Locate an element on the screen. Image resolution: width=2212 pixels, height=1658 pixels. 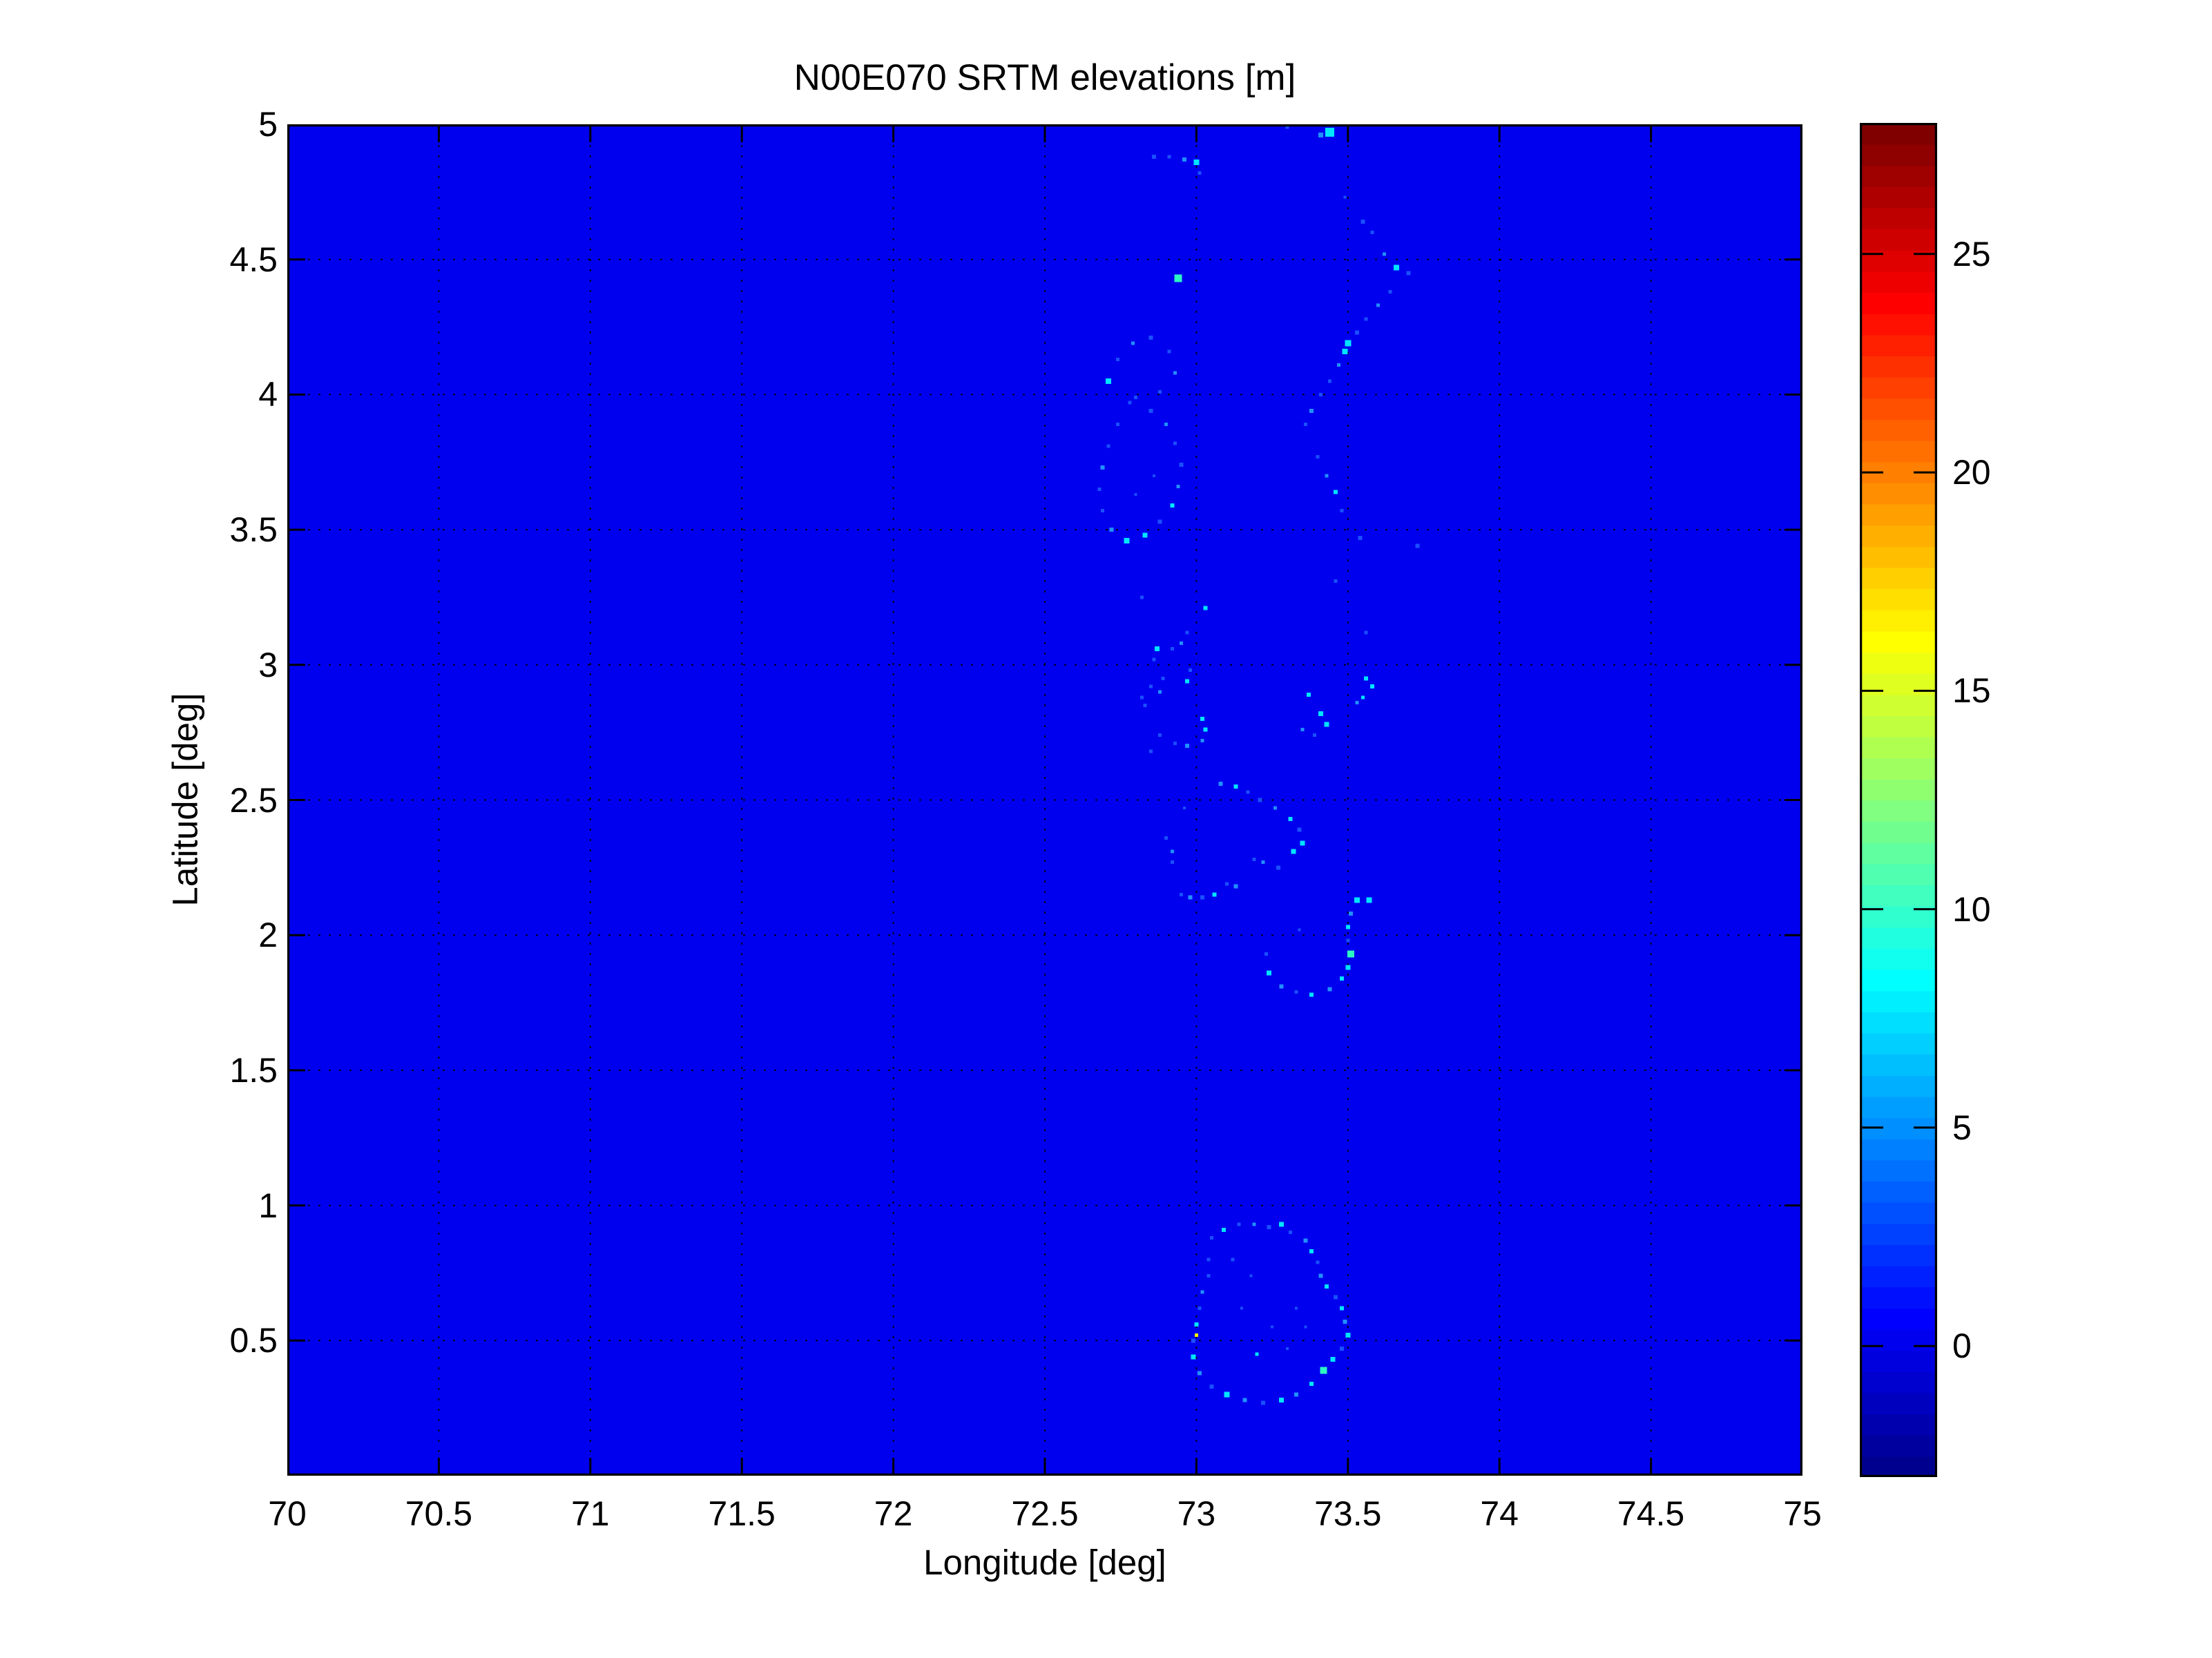
x-tick-label: 74 is located at coordinates (1500, 1513).